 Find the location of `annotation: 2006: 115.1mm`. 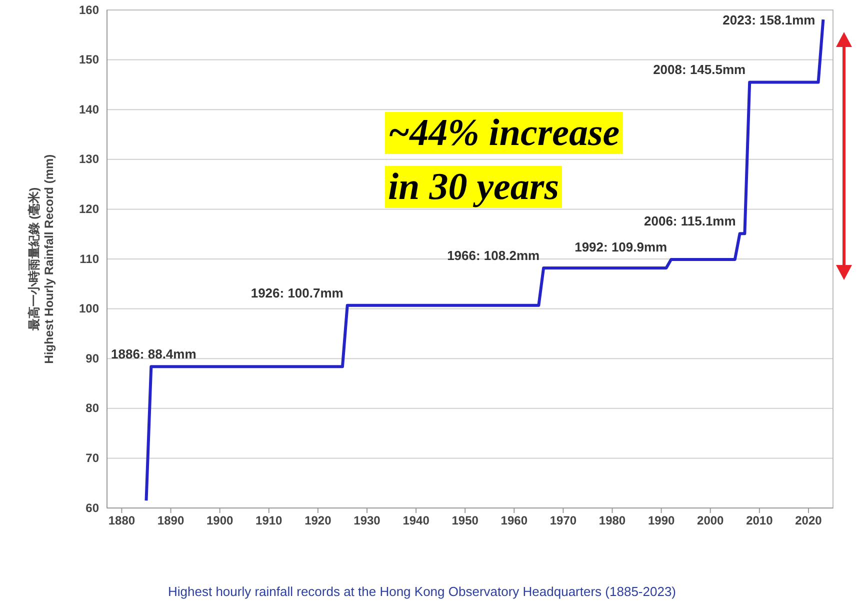

annotation: 2006: 115.1mm is located at coordinates (690, 221).